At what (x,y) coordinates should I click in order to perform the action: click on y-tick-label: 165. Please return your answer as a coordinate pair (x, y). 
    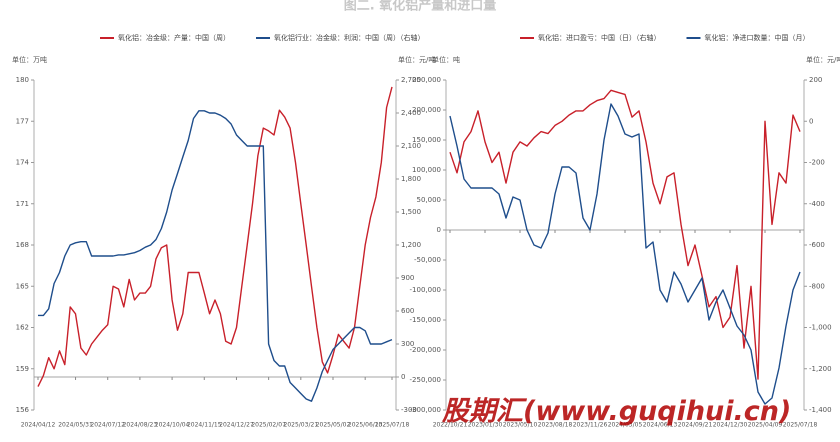
    Looking at the image, I should click on (22, 286).